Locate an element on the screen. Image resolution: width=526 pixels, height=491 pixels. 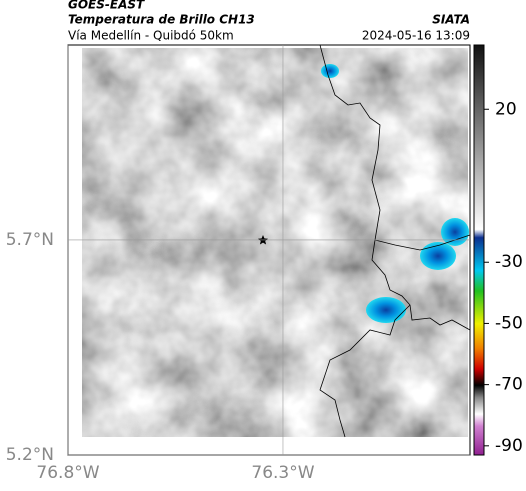
title: Temperatura de Brillo CH13 is located at coordinates (161, 20).